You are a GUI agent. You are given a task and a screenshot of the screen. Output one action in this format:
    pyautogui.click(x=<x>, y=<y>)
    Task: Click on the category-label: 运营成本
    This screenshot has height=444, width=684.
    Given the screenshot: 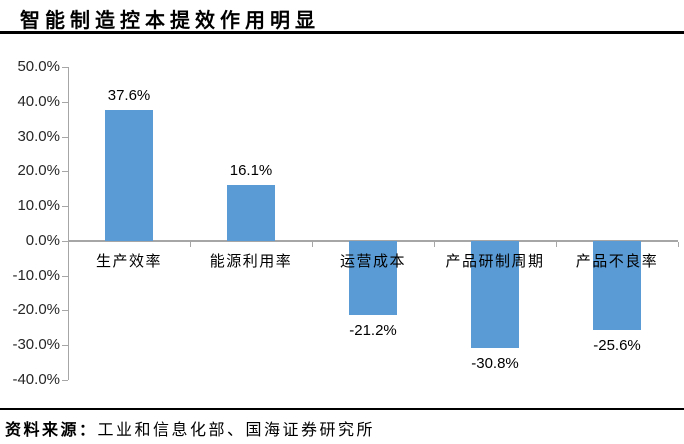 What is the action you would take?
    pyautogui.click(x=373, y=260)
    